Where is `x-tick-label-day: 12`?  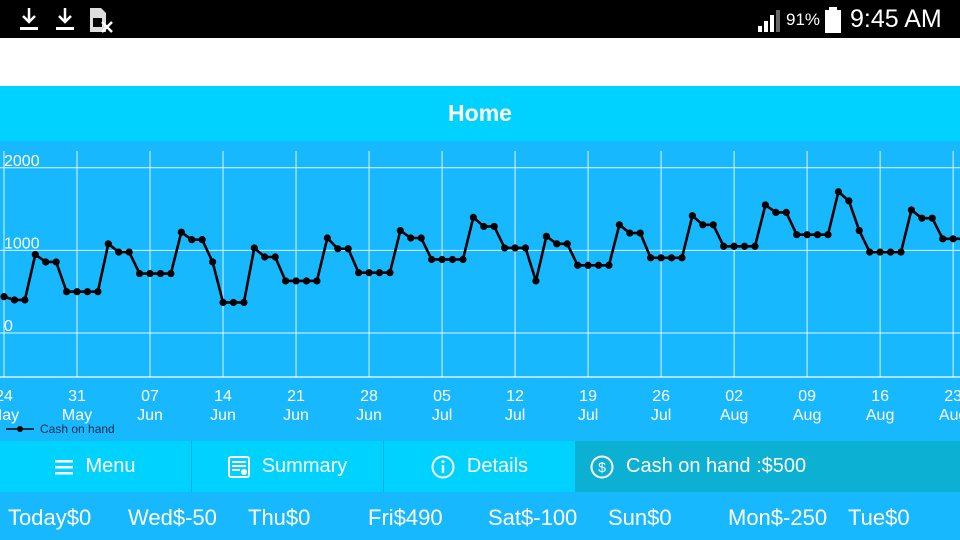
x-tick-label-day: 12 is located at coordinates (515, 396).